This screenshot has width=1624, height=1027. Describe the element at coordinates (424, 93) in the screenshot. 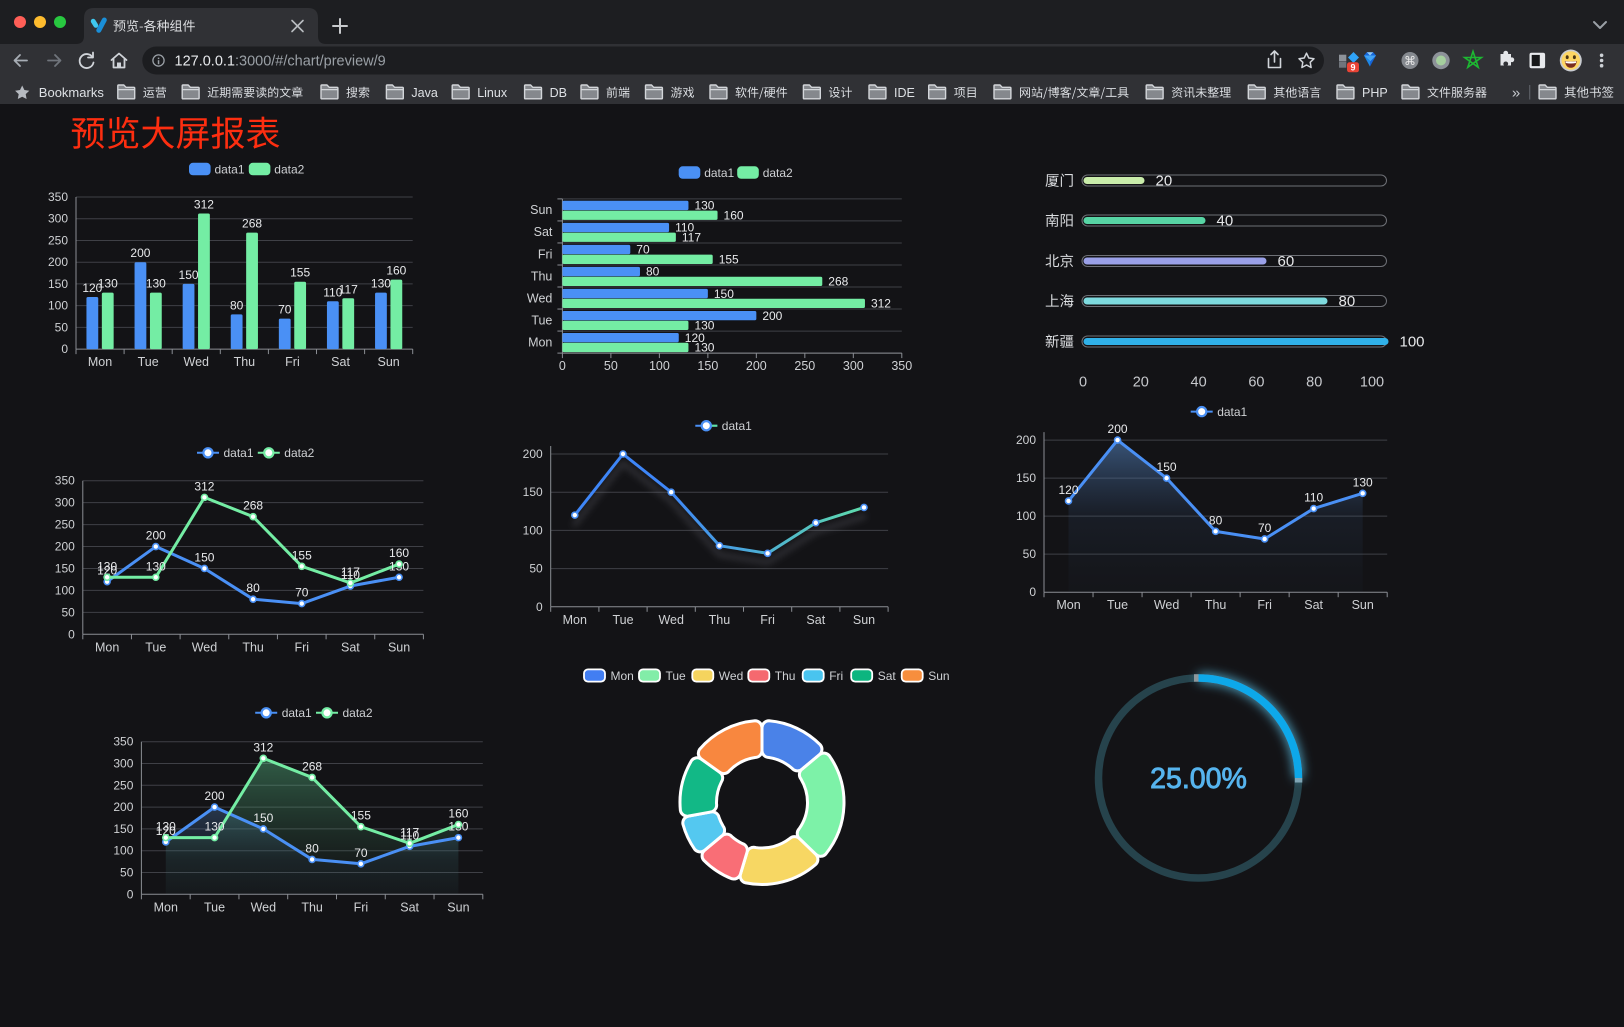

I see `svg-text: Java` at that location.